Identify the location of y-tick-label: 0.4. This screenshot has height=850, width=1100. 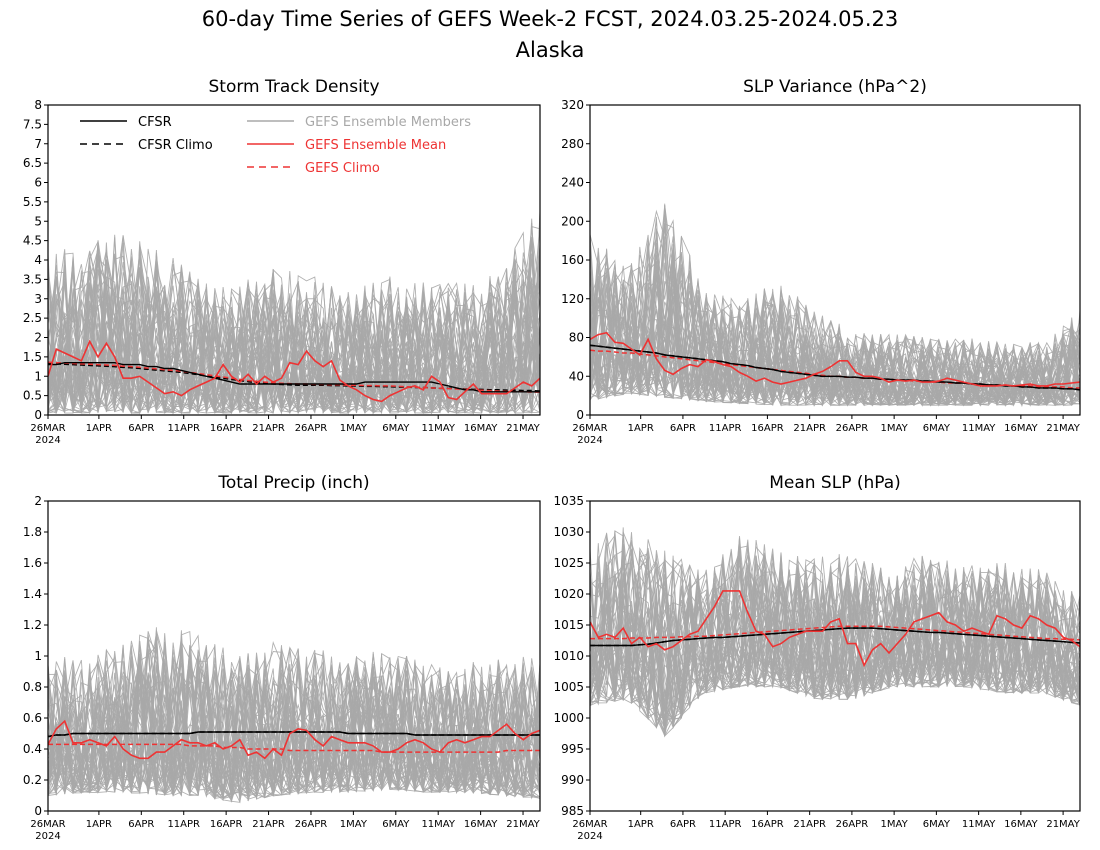
(32, 749).